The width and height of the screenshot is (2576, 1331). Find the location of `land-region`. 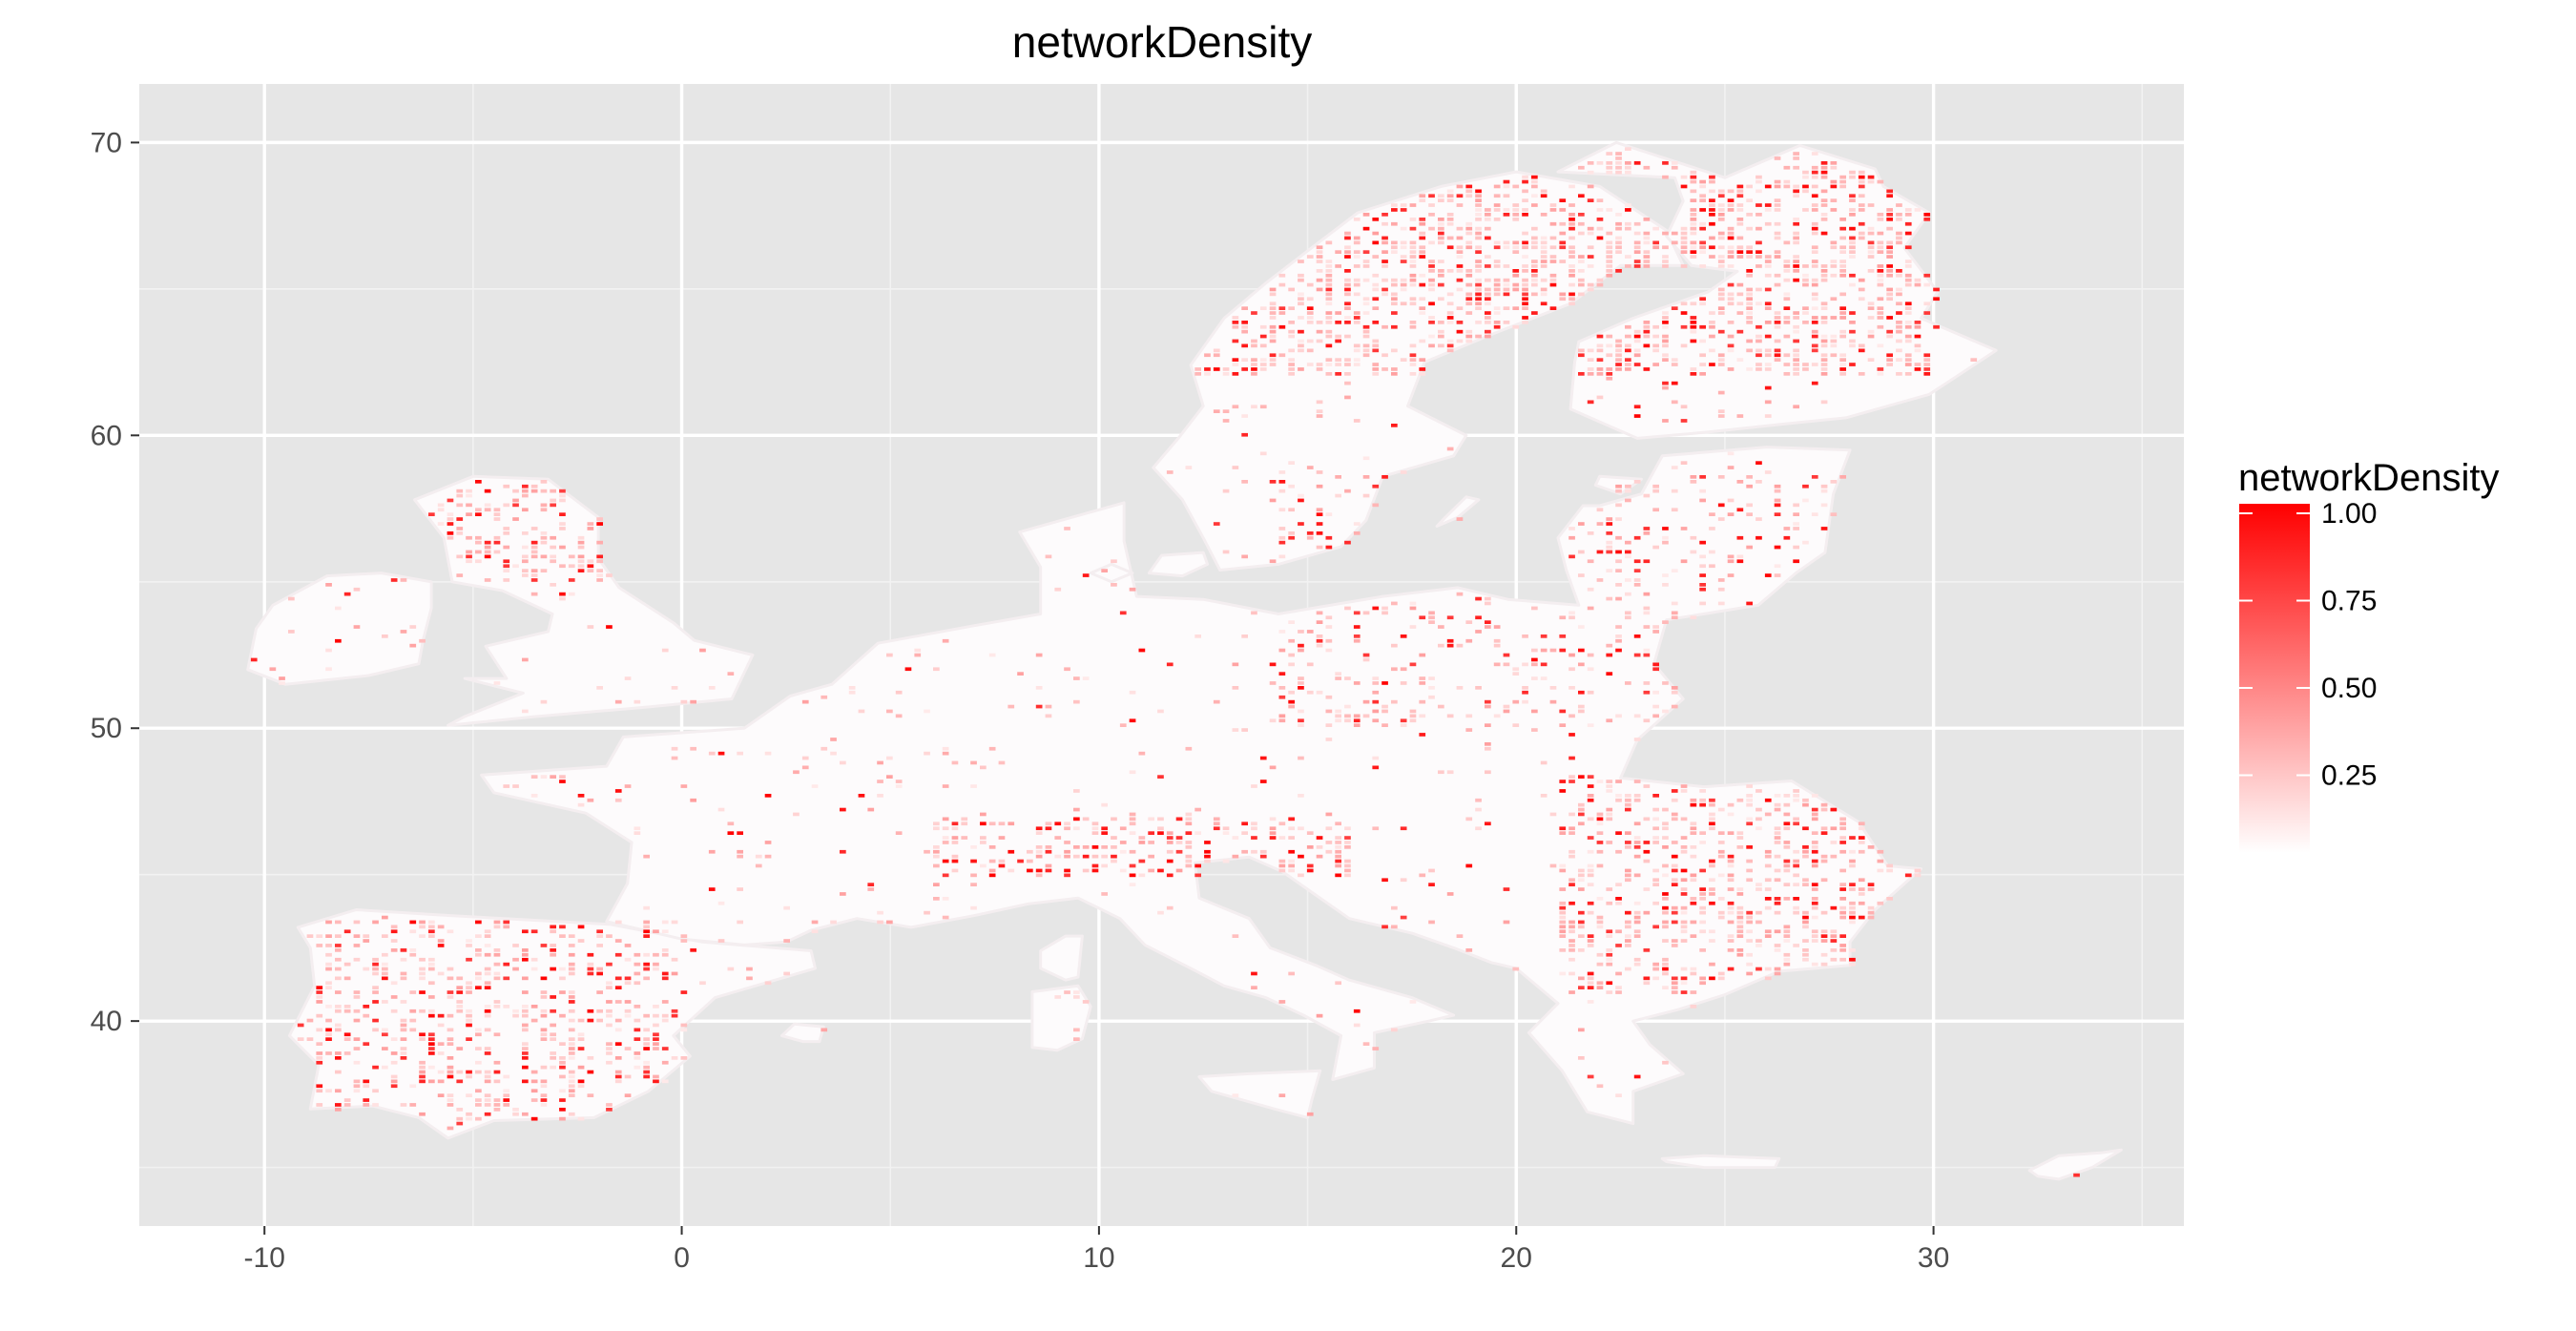

land-region is located at coordinates (339, 629).